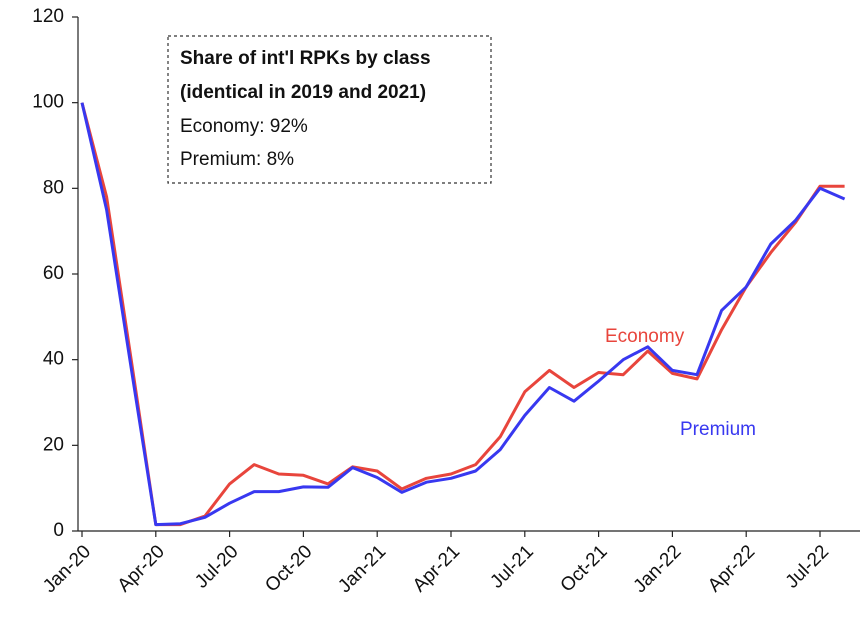  What do you see at coordinates (645, 336) in the screenshot?
I see `series-label: Economy` at bounding box center [645, 336].